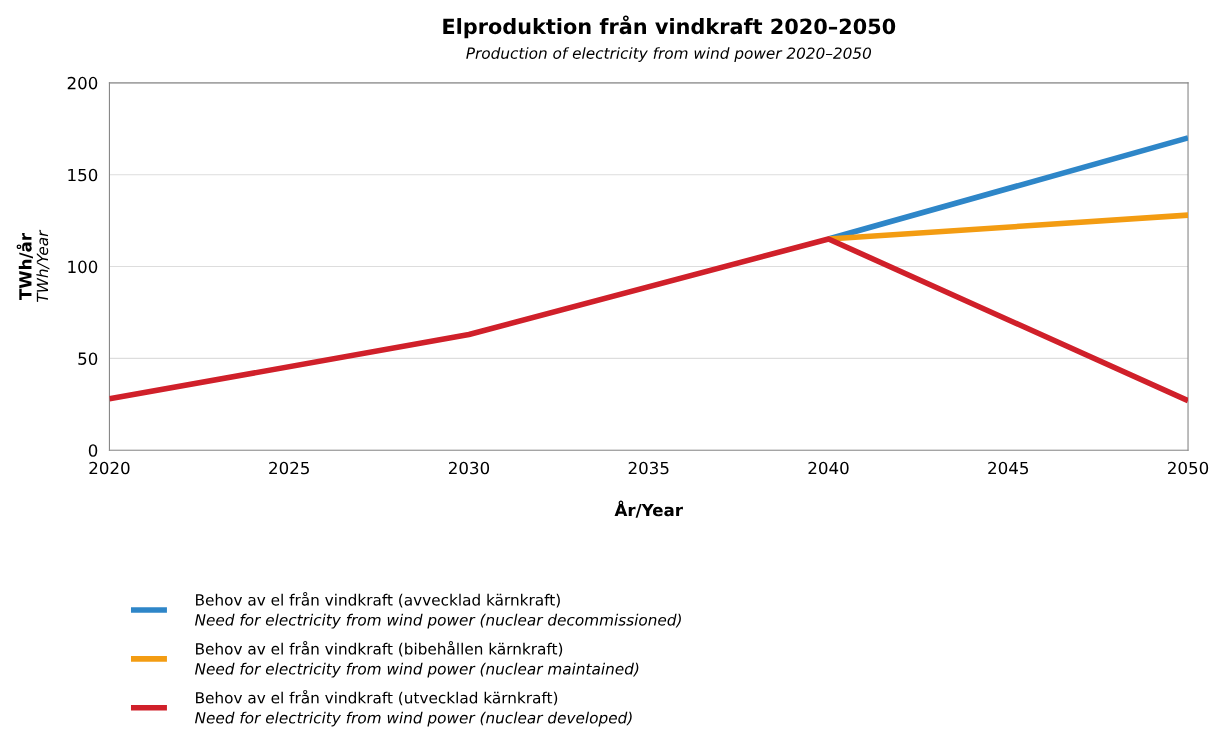  What do you see at coordinates (416, 659) in the screenshot?
I see `legend-label: Behov av el från vindkraft (bibehållen kärnkraft) Need for electricity from wind power (nuclear maintained)` at bounding box center [416, 659].